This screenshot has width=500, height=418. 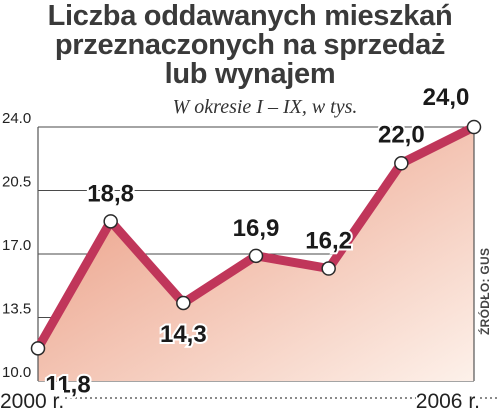 What do you see at coordinates (328, 241) in the screenshot?
I see `data-label: 16,2` at bounding box center [328, 241].